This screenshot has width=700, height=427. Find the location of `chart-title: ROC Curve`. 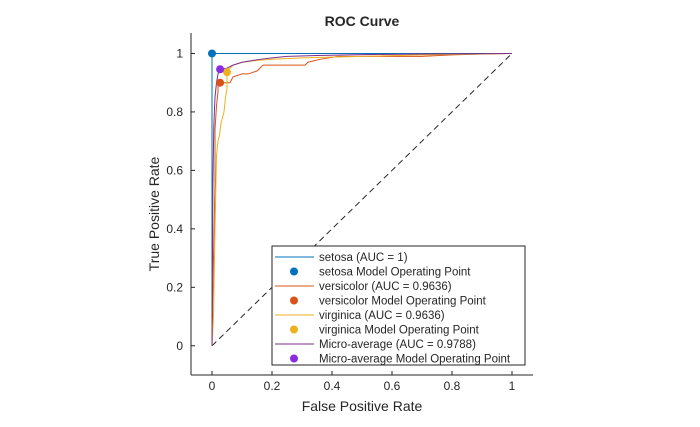

chart-title: ROC Curve is located at coordinates (362, 21).